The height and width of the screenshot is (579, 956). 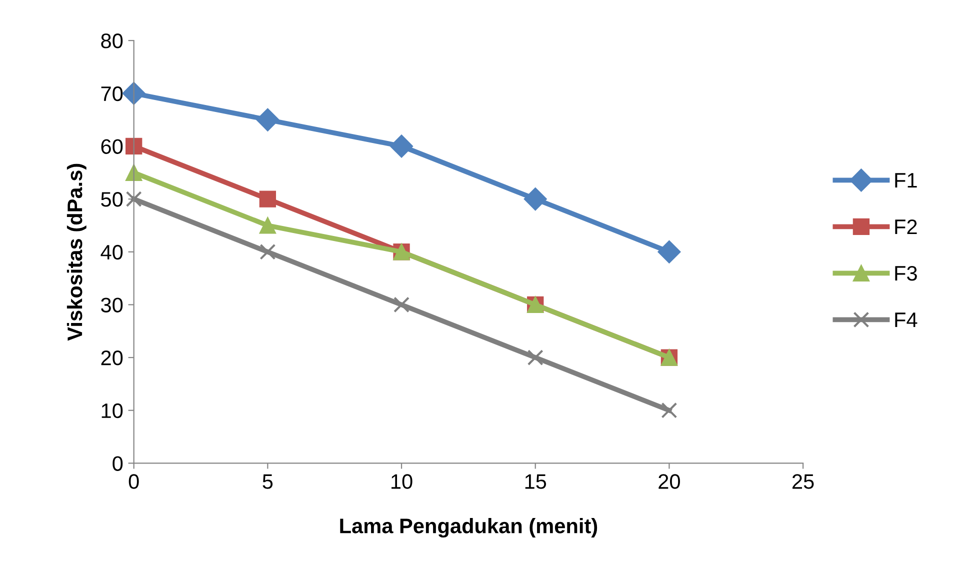 What do you see at coordinates (112, 94) in the screenshot?
I see `y-tick-label: 70` at bounding box center [112, 94].